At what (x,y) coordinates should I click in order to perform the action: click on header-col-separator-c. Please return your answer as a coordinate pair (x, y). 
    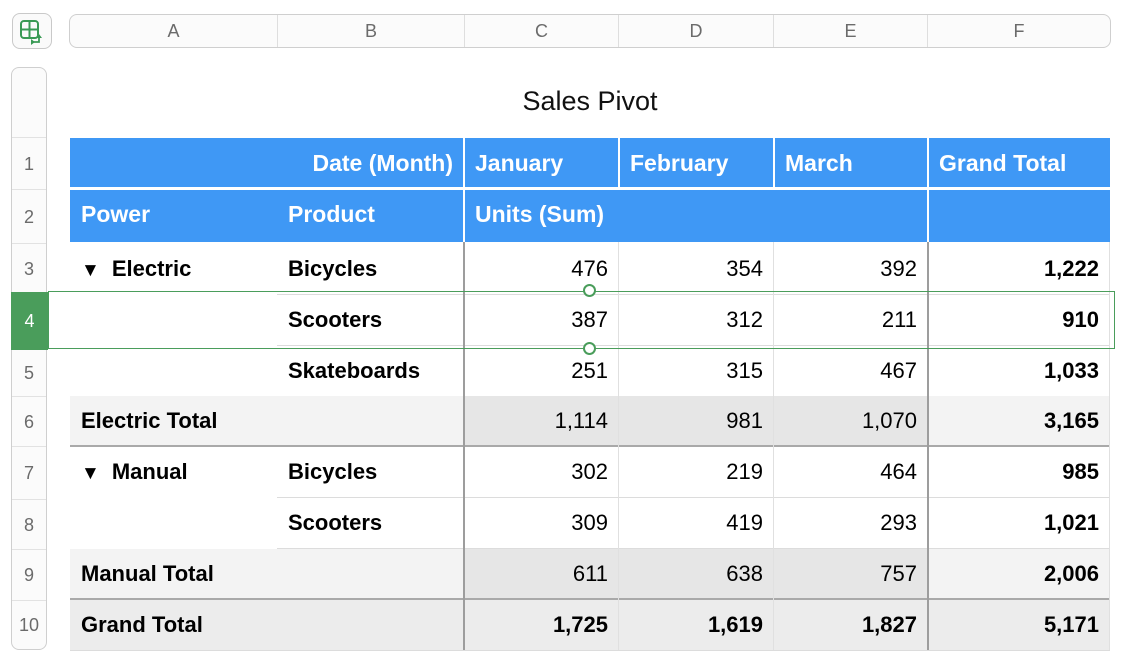
    Looking at the image, I should click on (464, 190).